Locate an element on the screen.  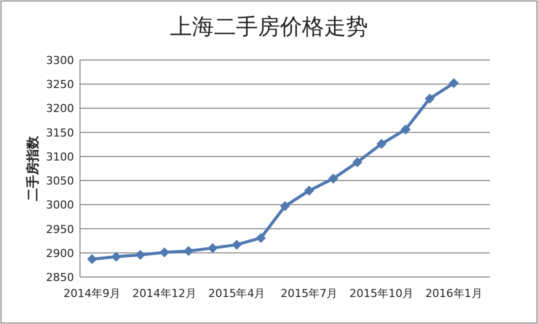
y-tick-label: 2950 is located at coordinates (60, 229).